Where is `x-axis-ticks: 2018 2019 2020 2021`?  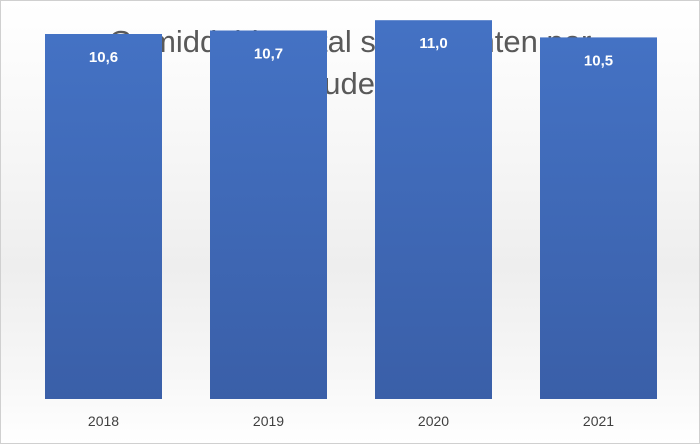
x-axis-ticks: 2018 2019 2020 2021 is located at coordinates (351, 421).